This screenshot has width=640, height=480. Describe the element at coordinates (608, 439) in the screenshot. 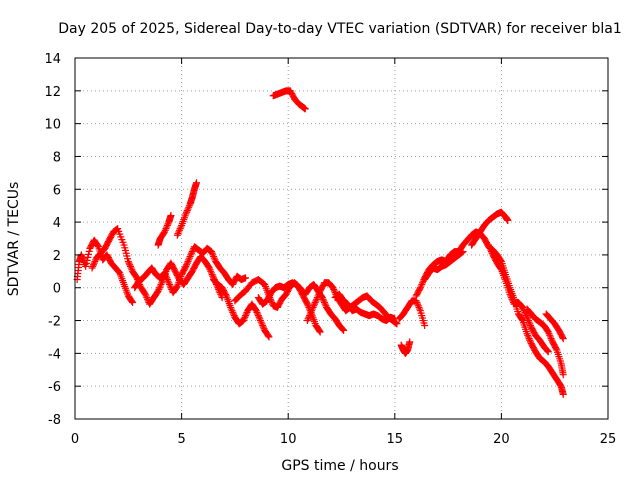

I see `x-tick-label: 25` at that location.